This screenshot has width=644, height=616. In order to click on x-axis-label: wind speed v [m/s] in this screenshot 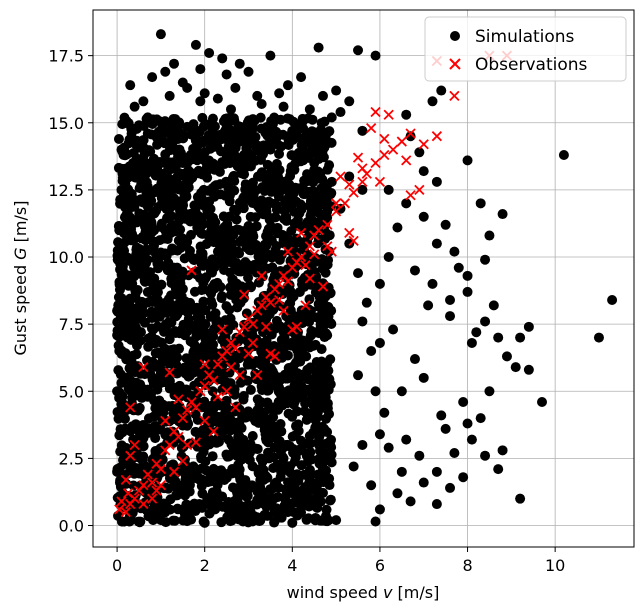, I will do `click(363, 592)`.